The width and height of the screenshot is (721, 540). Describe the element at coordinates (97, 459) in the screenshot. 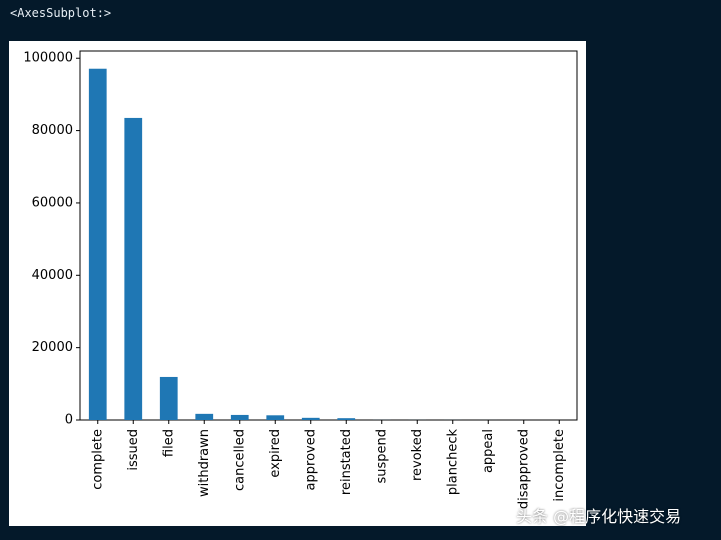

I see `x-tick-label-complete: complete` at that location.